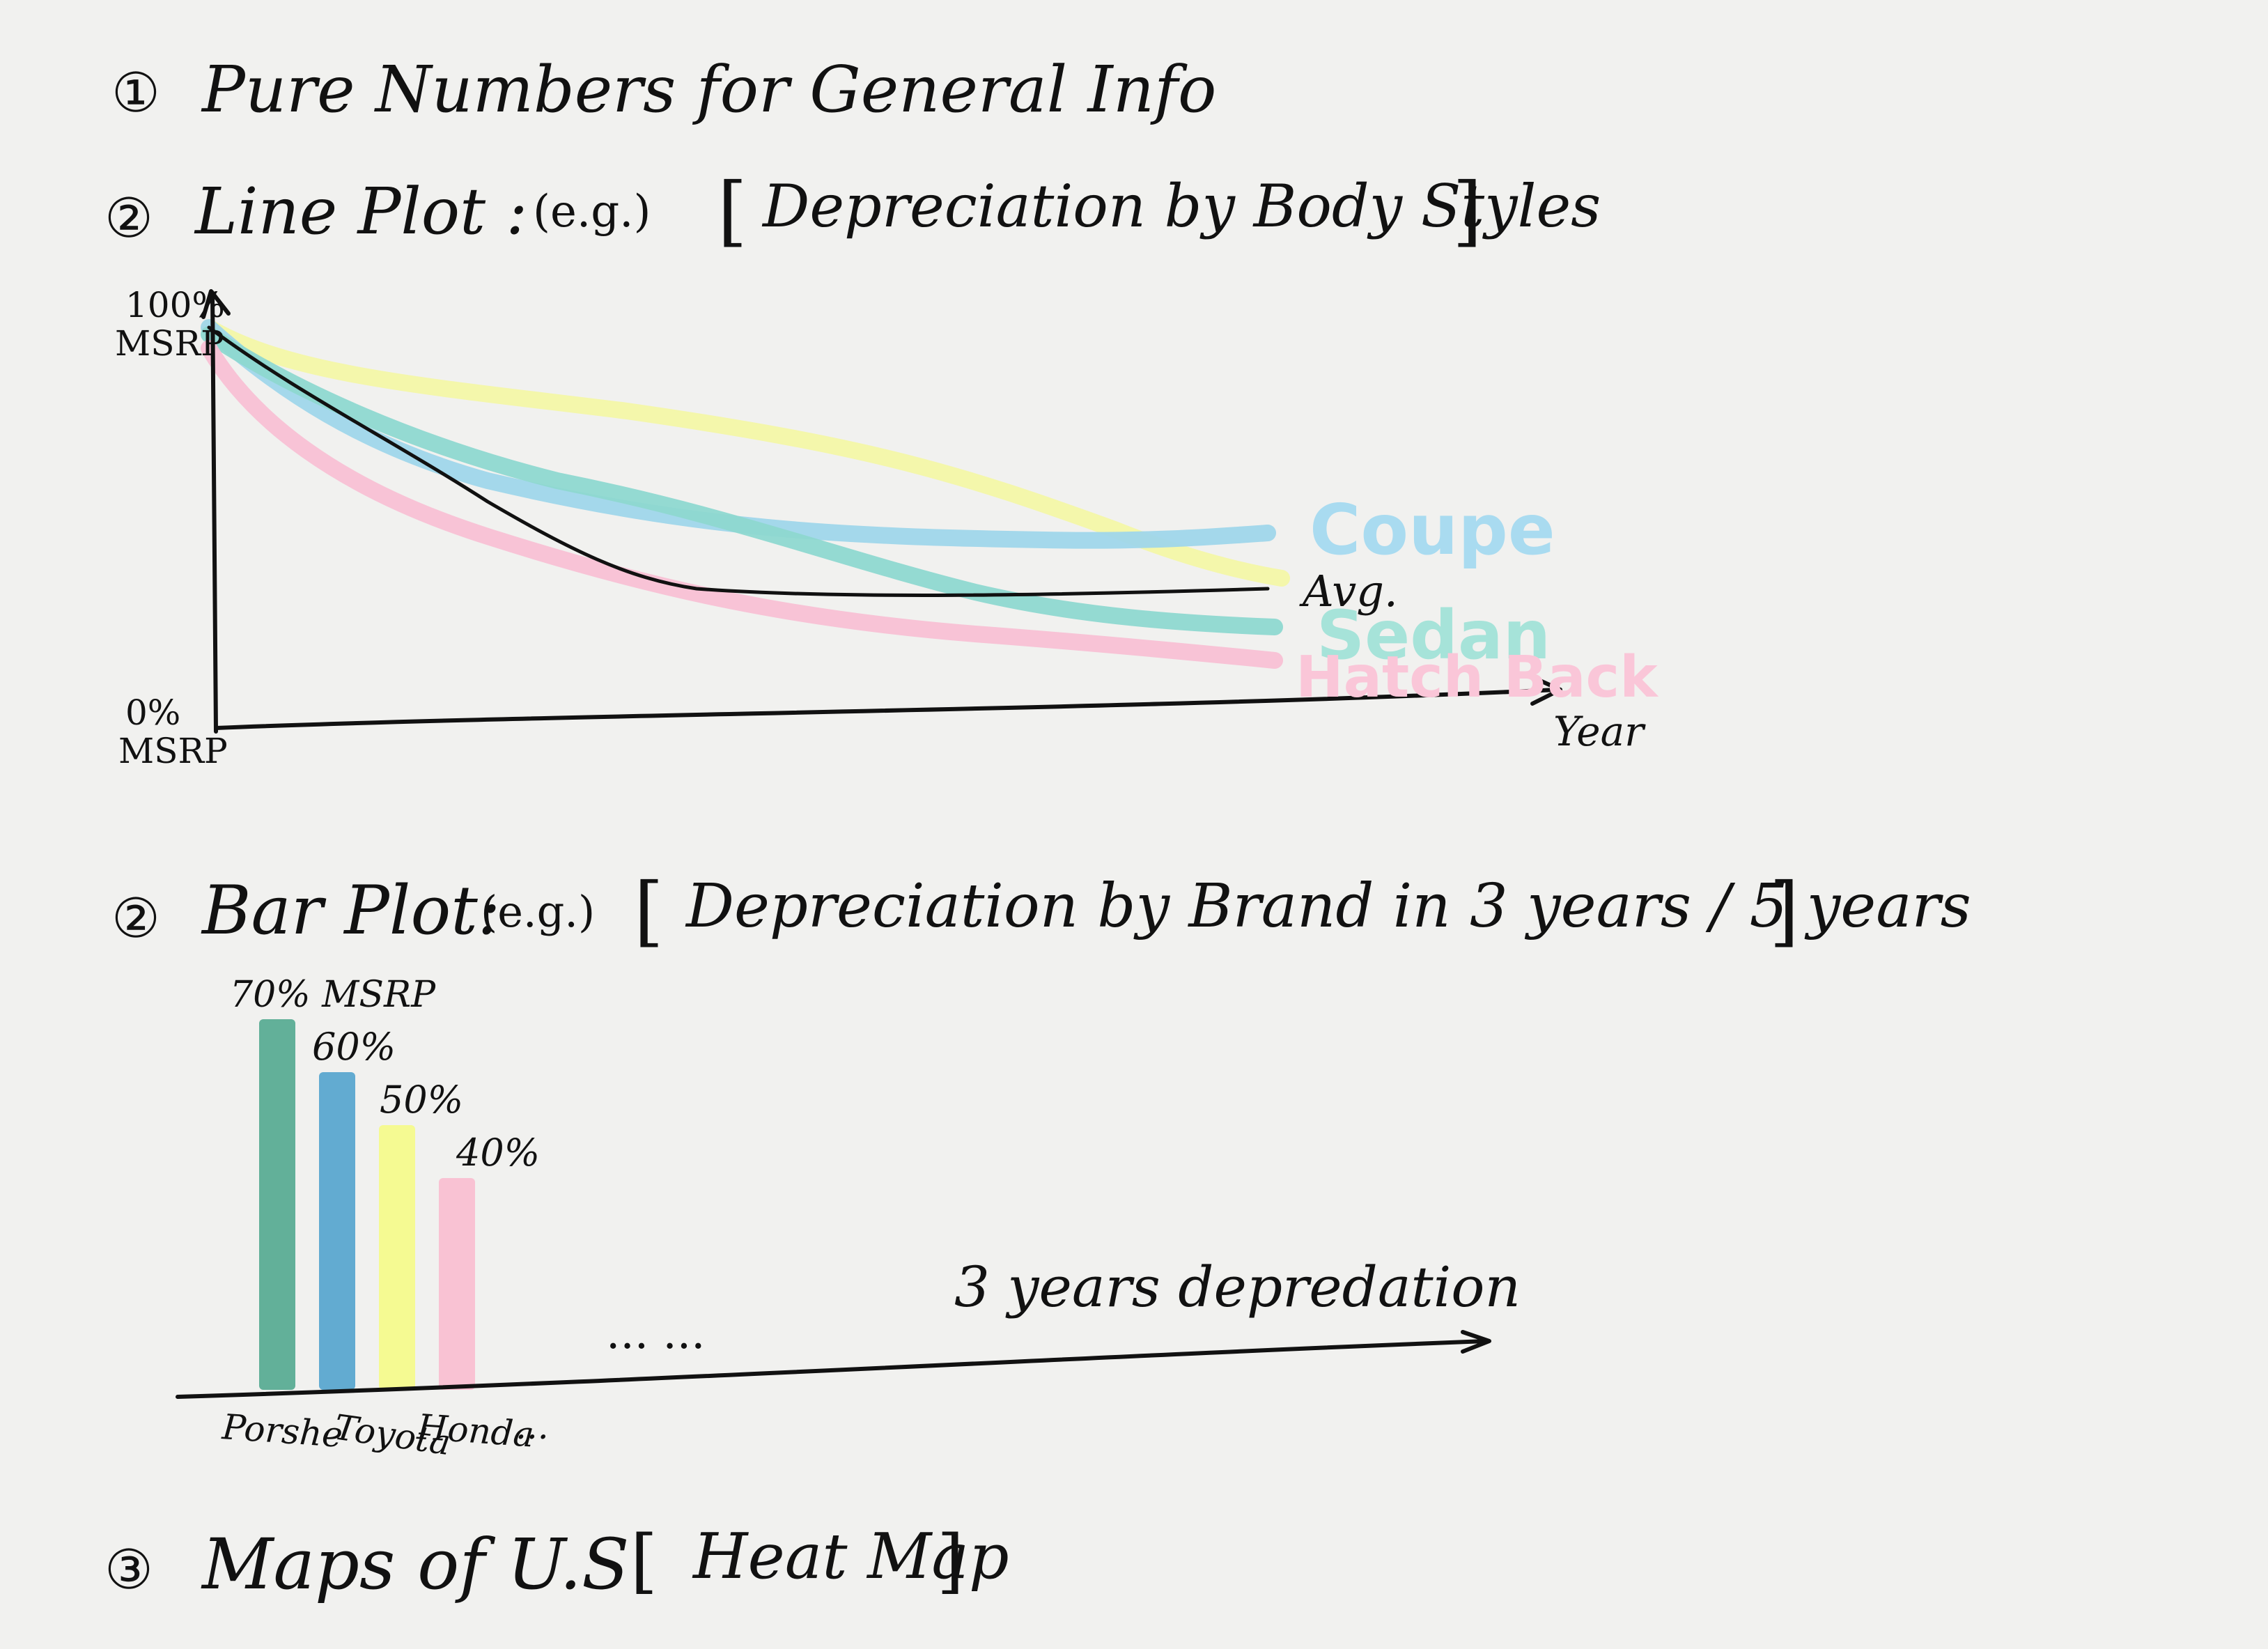  Describe the element at coordinates (649, 910) in the screenshot. I see `h3-bracket-open: [` at that location.